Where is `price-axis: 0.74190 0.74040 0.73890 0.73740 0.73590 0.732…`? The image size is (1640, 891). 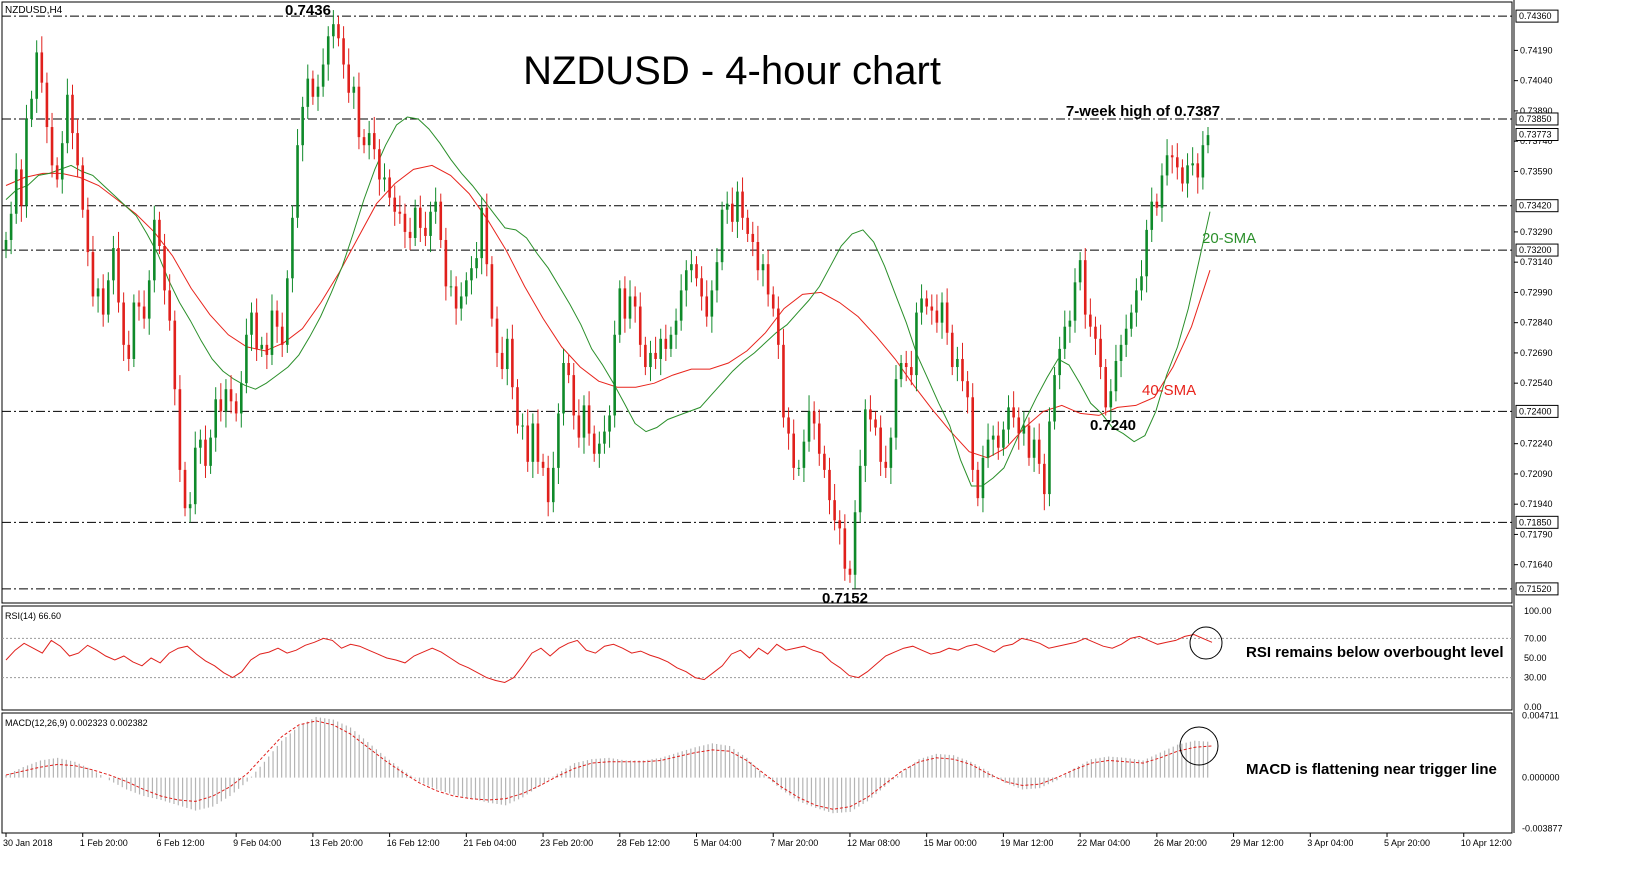
price-axis: 0.74190 0.74040 0.73890 0.73740 0.73590 0.732… is located at coordinates (1536, 416).